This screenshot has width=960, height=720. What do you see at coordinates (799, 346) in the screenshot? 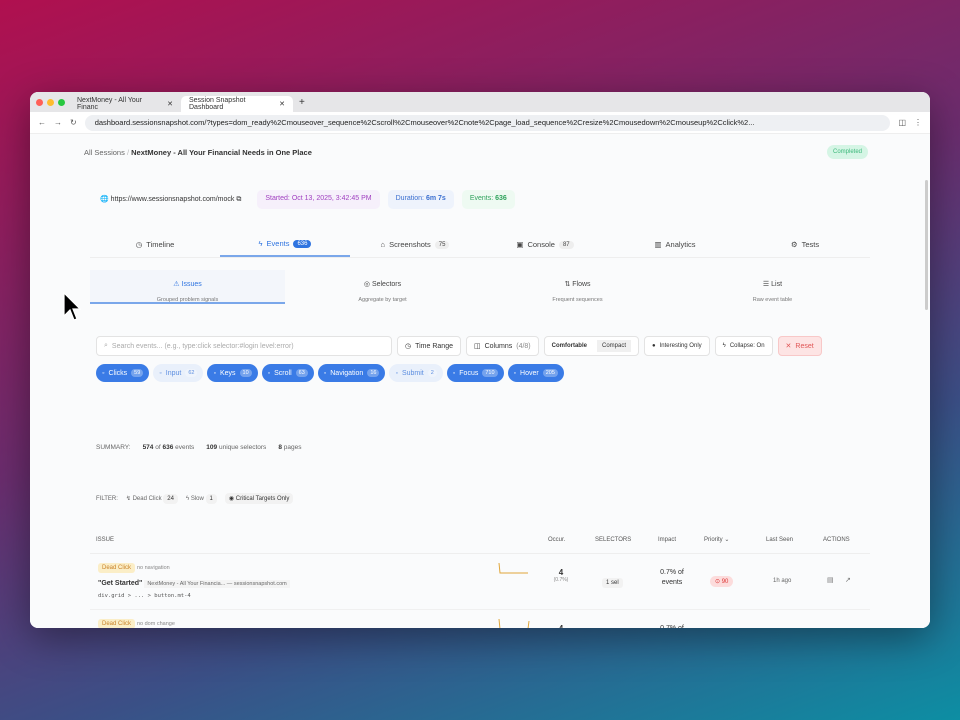
I see `reset-button: ✕ Reset` at bounding box center [799, 346].